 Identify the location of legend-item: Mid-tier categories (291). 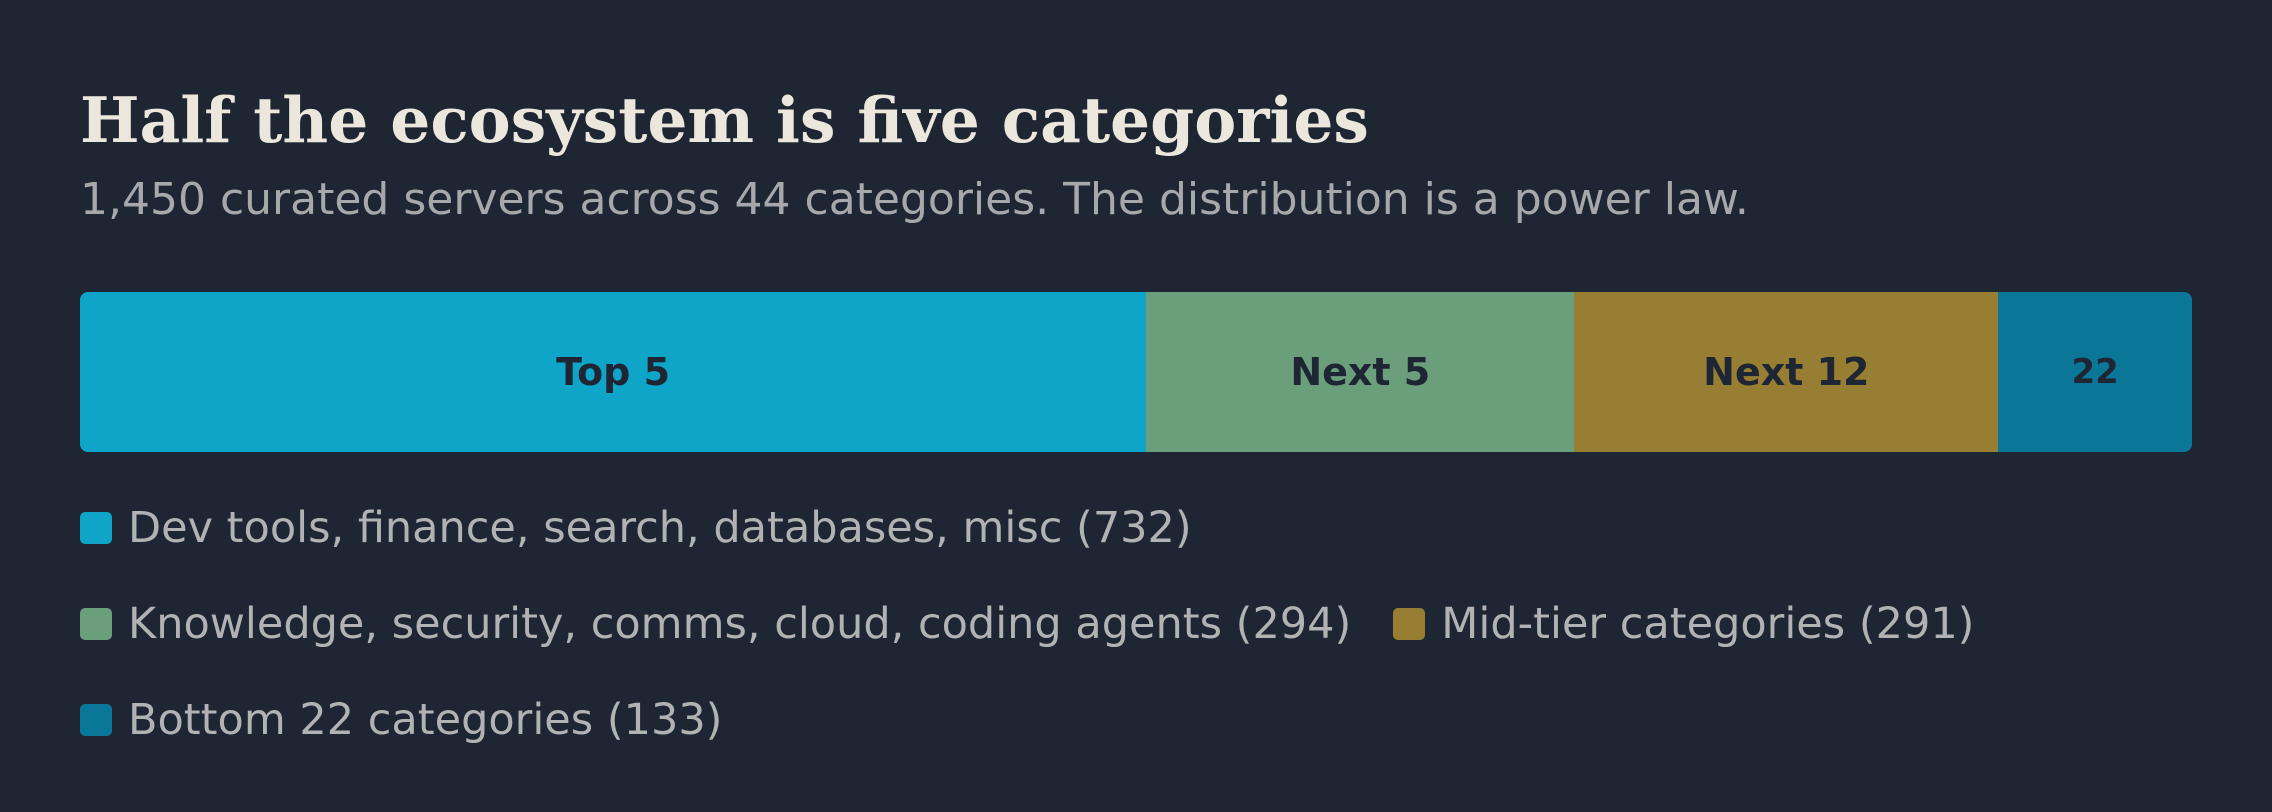
(1683, 624).